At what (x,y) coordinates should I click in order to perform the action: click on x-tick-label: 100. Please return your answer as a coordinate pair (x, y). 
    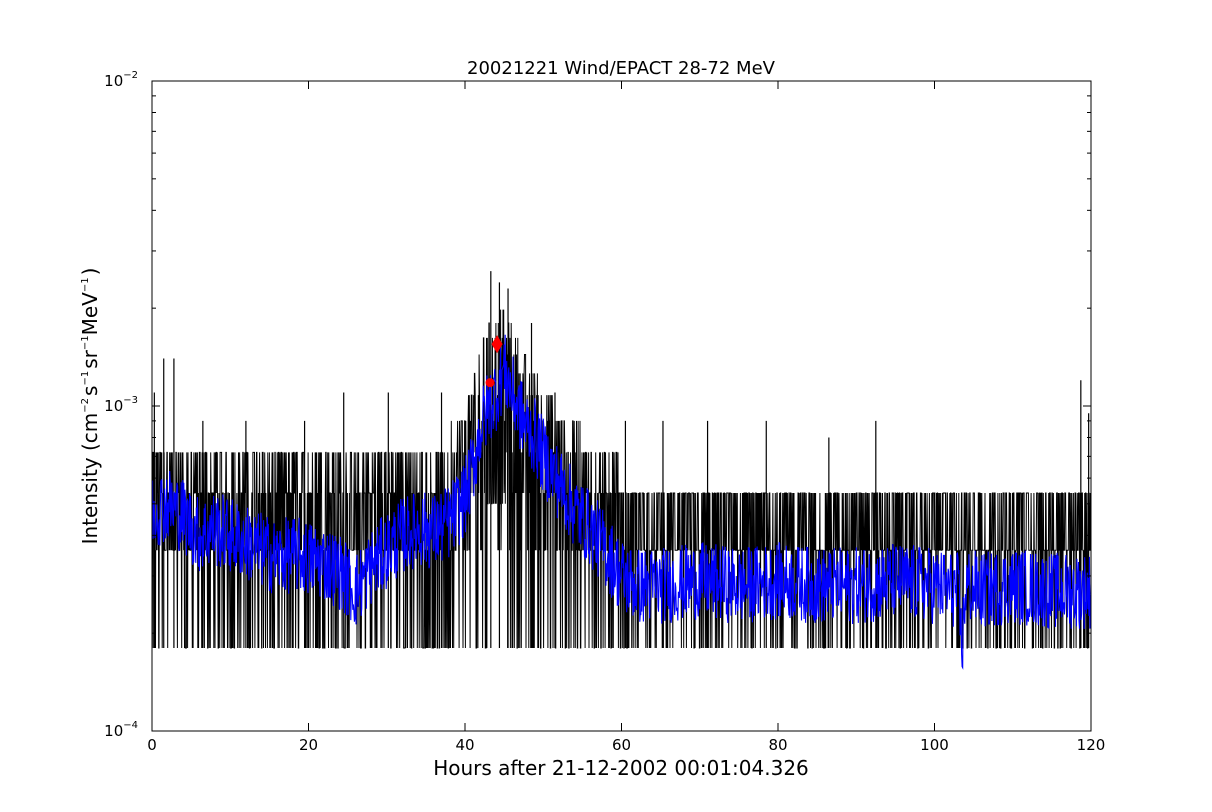
    Looking at the image, I should click on (934, 745).